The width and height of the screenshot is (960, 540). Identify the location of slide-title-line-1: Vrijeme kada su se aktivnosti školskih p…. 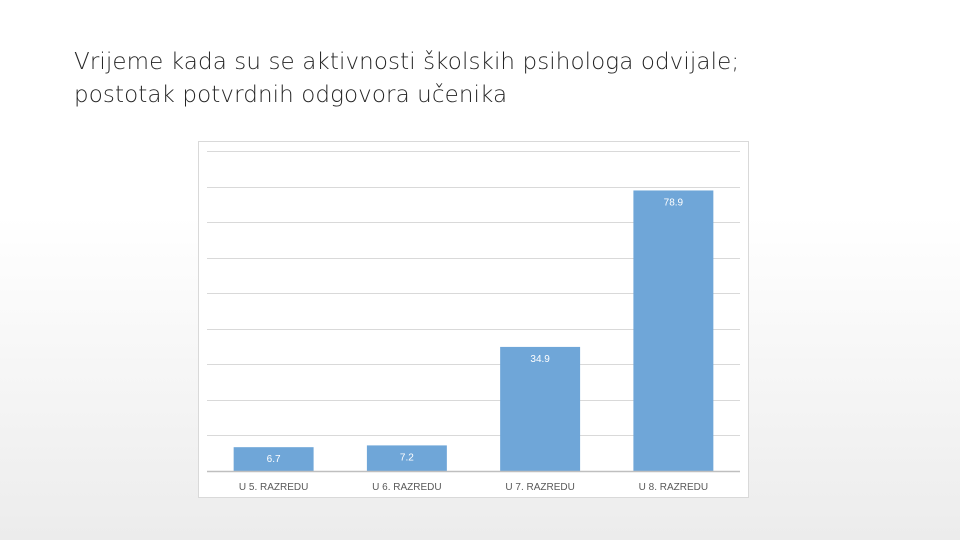
(407, 62).